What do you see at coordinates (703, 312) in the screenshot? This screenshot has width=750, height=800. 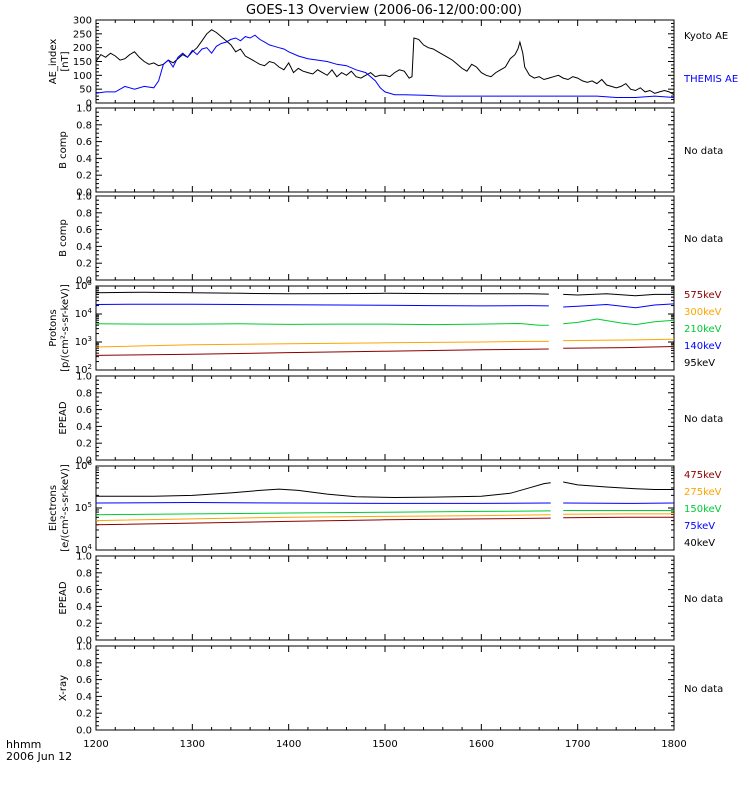 I see `legend-entry: 300keV` at bounding box center [703, 312].